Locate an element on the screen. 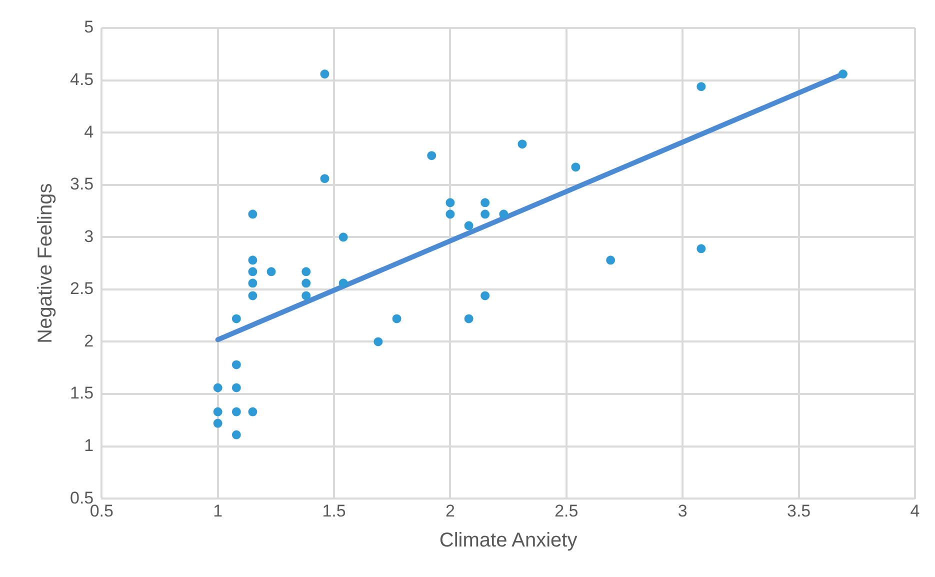 The width and height of the screenshot is (935, 577). y-tick-label: 3.5 is located at coordinates (82, 184).